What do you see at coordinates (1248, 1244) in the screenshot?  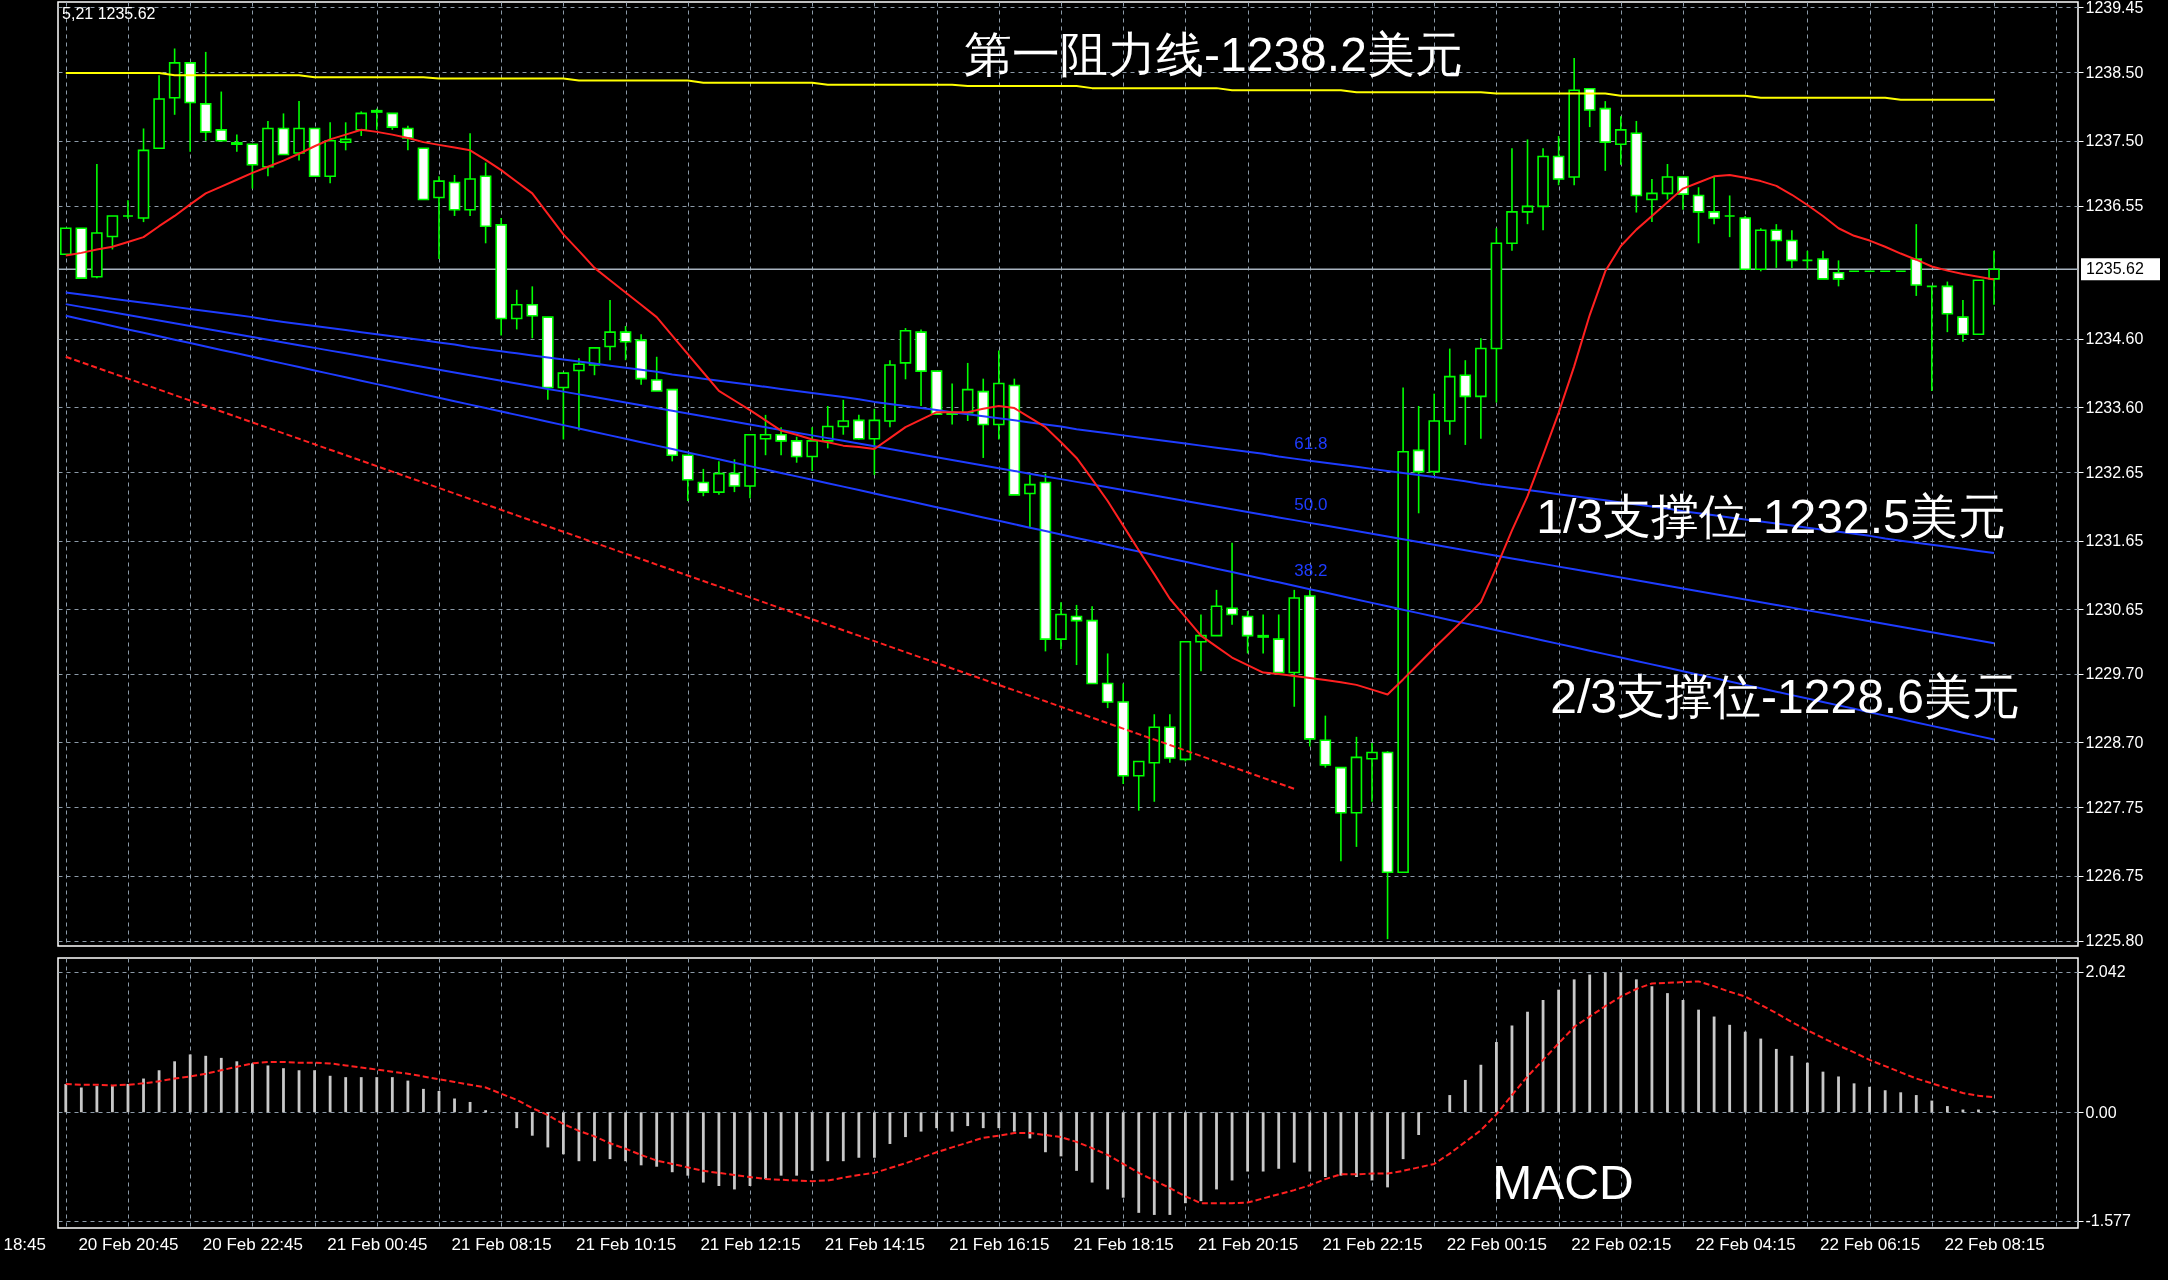 I see `x-tick-label: 21 Feb 20:15` at bounding box center [1248, 1244].